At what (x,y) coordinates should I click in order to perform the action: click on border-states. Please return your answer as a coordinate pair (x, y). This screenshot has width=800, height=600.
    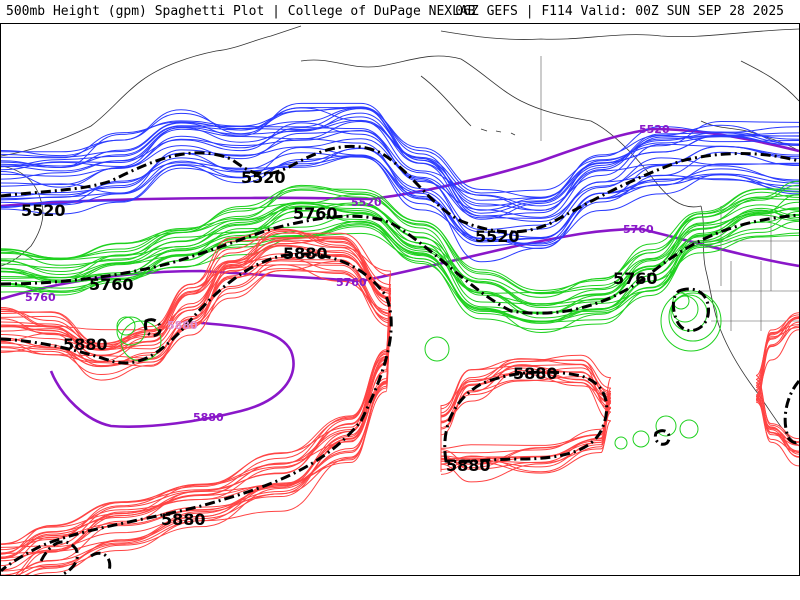
    Looking at the image, I should click on (750, 296).